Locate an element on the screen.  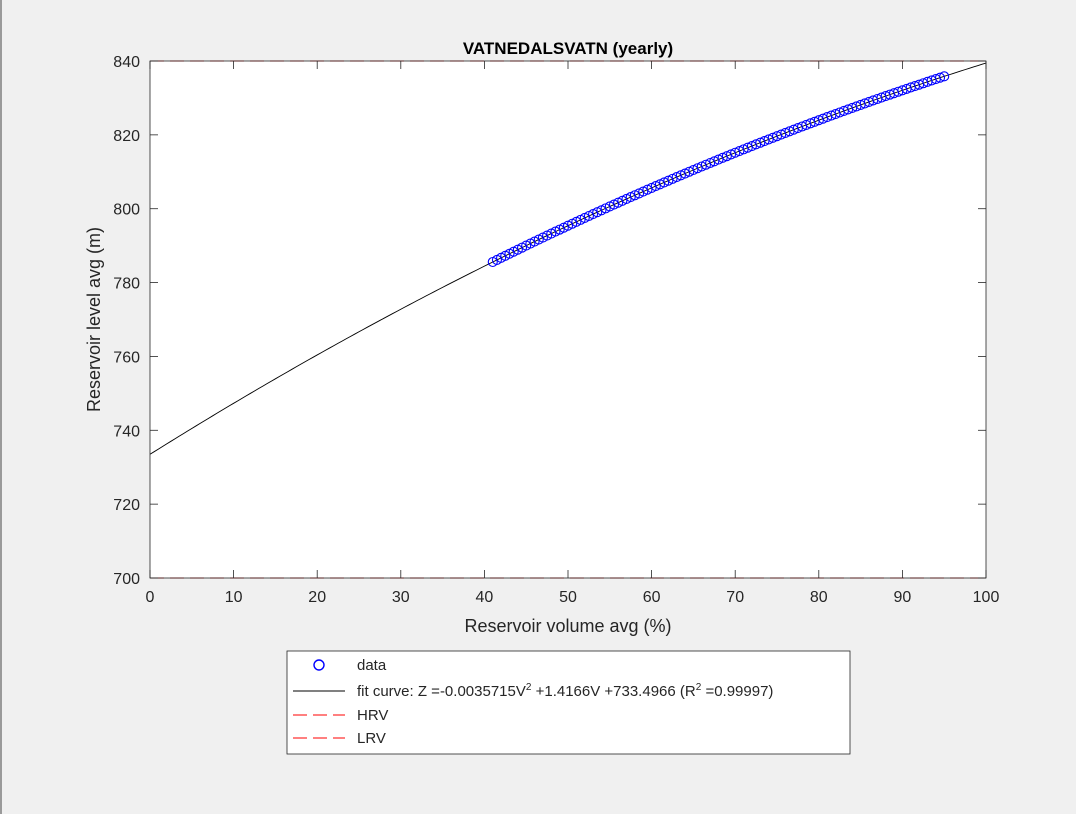
y-tick-label: 700 is located at coordinates (126, 579).